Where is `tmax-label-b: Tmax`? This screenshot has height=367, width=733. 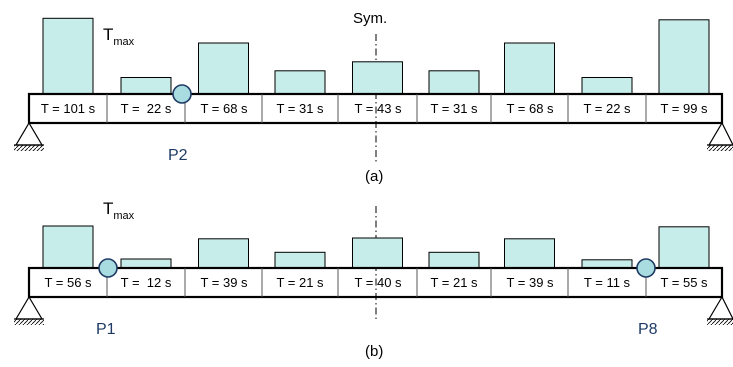
tmax-label-b: Tmax is located at coordinates (119, 210).